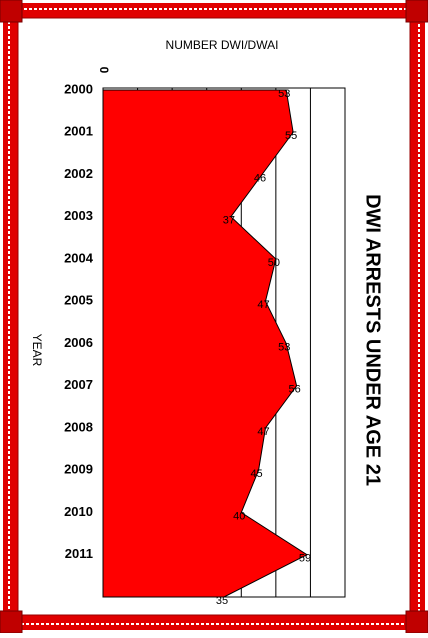 The width and height of the screenshot is (428, 638). Describe the element at coordinates (78, 215) in the screenshot. I see `y-tick-label: 2003` at that location.